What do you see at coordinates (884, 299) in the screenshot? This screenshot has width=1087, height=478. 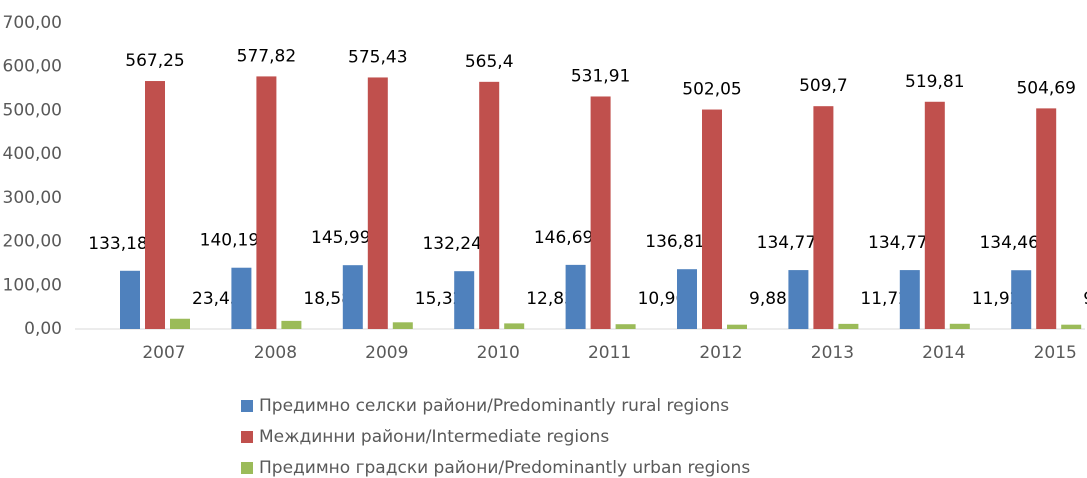 I see `data-label: 11,72` at bounding box center [884, 299].